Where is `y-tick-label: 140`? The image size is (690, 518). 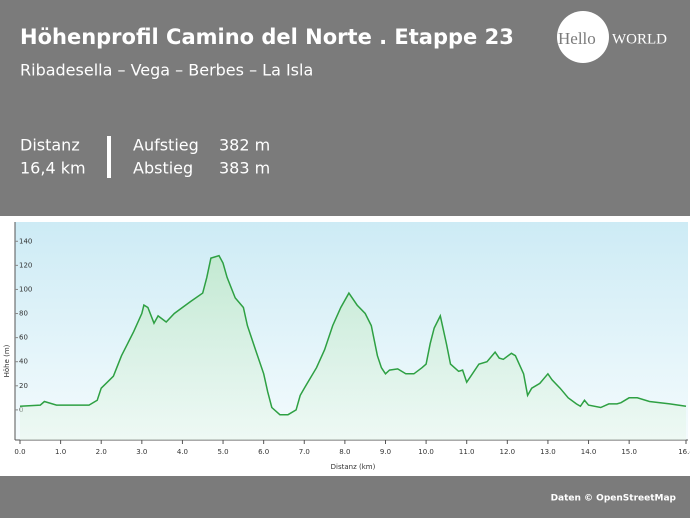
y-tick-label: 140 is located at coordinates (25, 241).